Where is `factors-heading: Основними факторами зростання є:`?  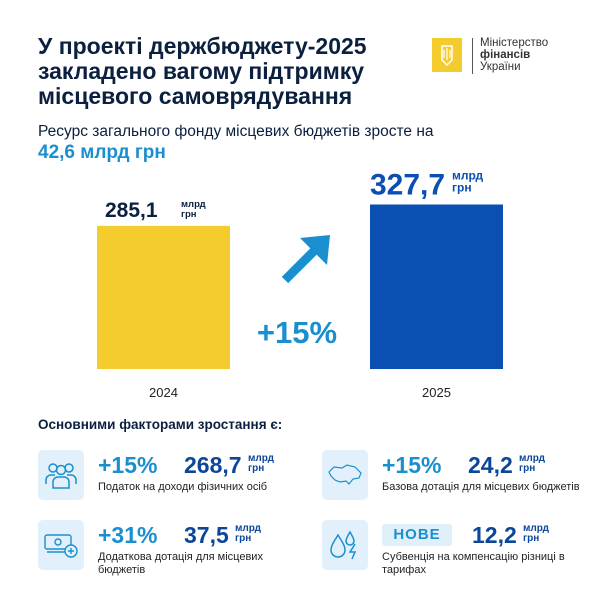 factors-heading: Основними факторами зростання є: is located at coordinates (160, 424).